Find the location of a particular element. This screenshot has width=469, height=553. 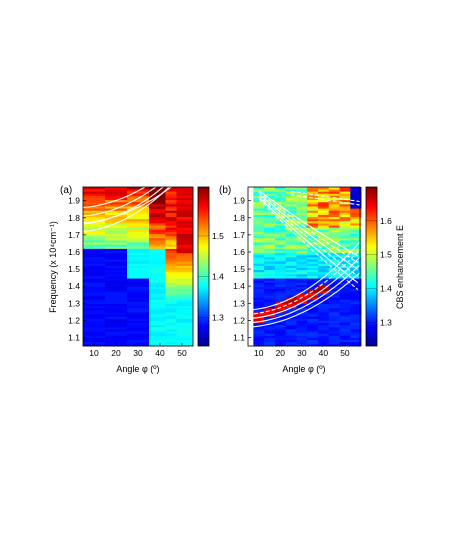

y-tick-label: 1.9 is located at coordinates (74, 201).